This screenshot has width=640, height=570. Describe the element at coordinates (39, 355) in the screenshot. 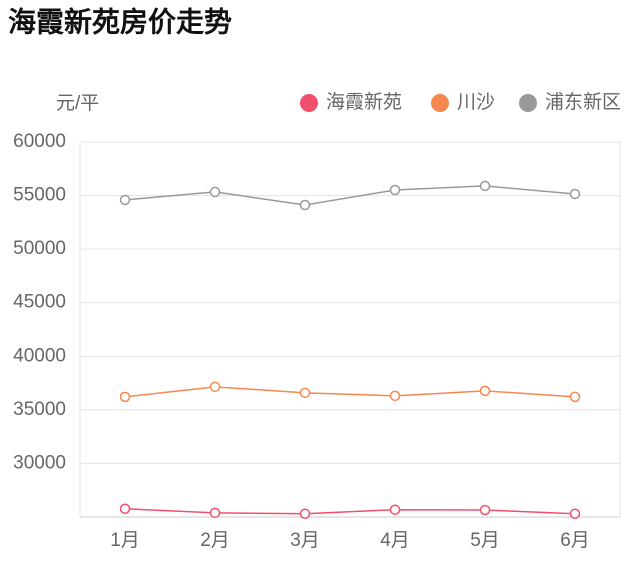

I see `y-tick-label: 40000` at that location.